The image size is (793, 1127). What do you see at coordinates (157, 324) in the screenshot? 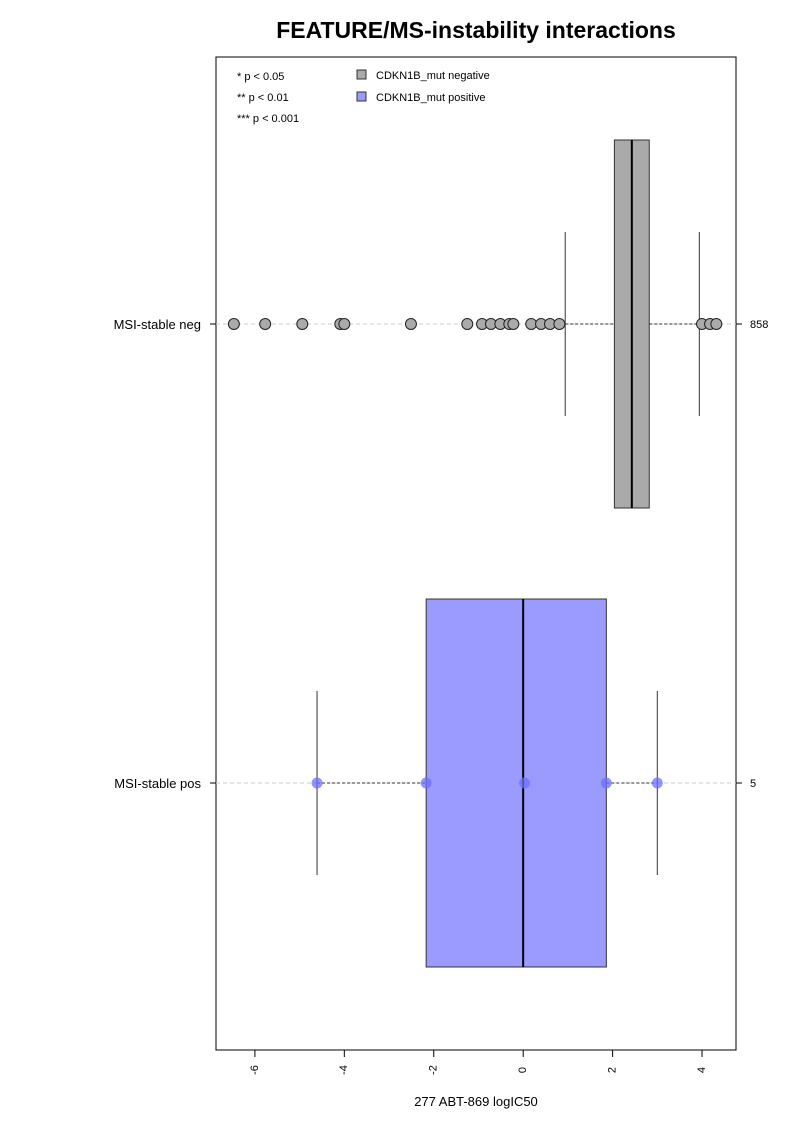
I see `y-tick-label: MSI-stable neg` at bounding box center [157, 324].